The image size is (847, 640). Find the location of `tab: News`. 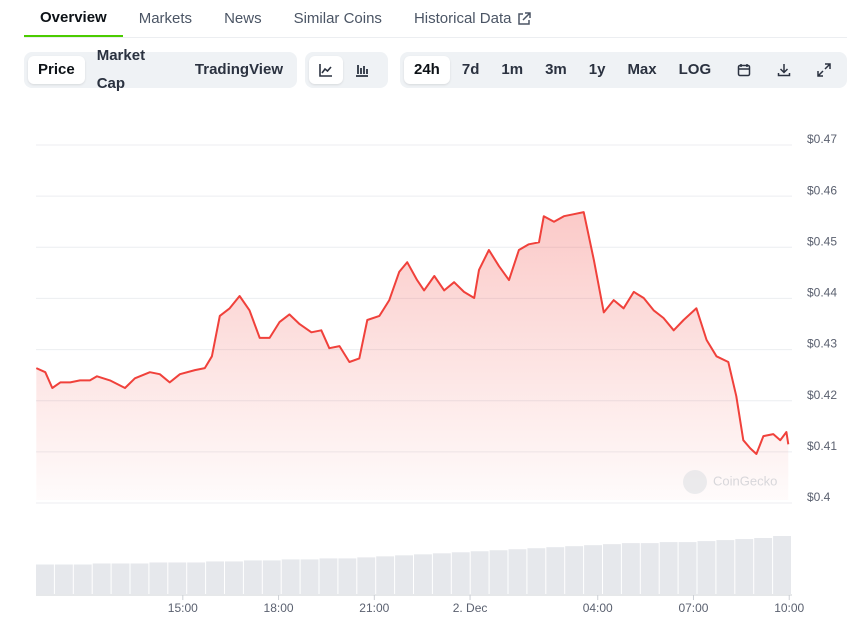

tab: News is located at coordinates (243, 18).